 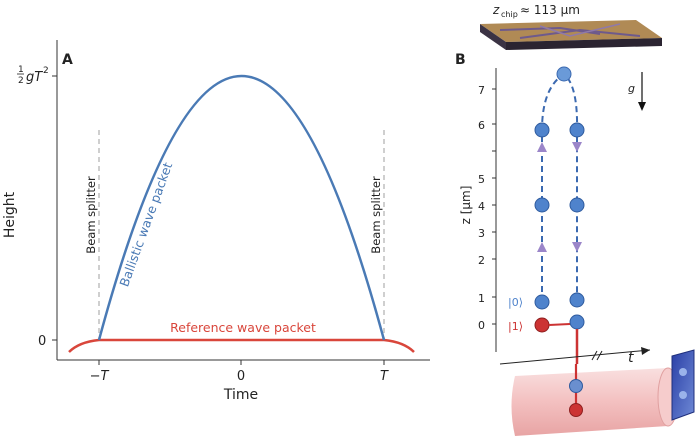 What do you see at coordinates (577, 247) in the screenshot?
I see `arrow-down-lower` at bounding box center [577, 247].